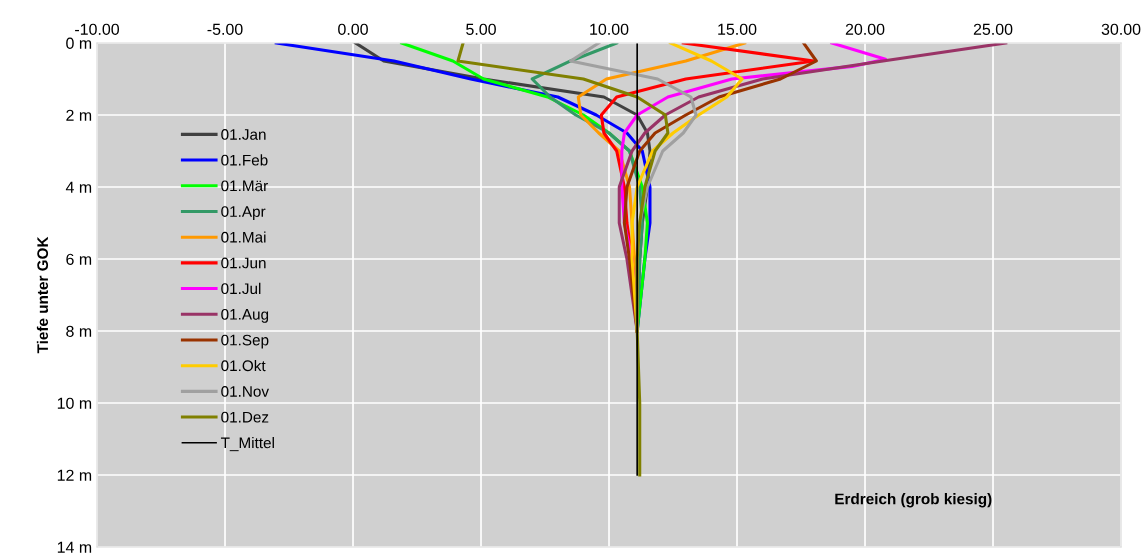 The height and width of the screenshot is (554, 1148). I want to click on legend-label: 01.Nov, so click(245, 391).